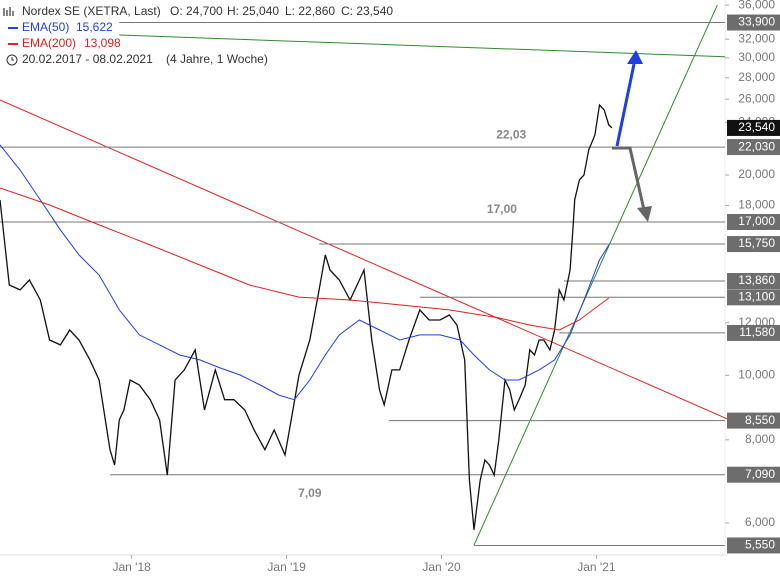 This screenshot has width=780, height=578. I want to click on y-tick-label: 10,000, so click(756, 374).